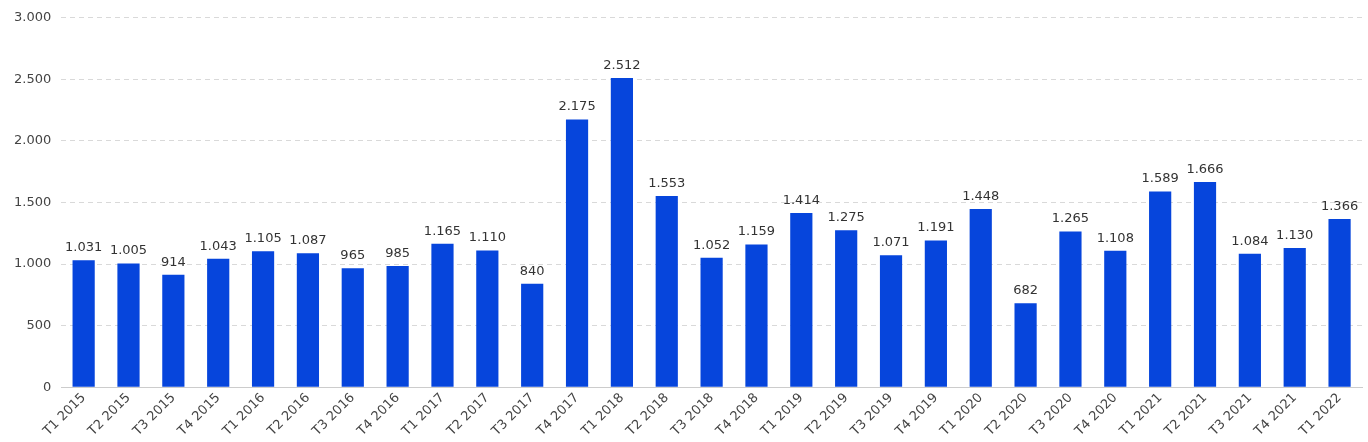 The image size is (1368, 442). What do you see at coordinates (577, 106) in the screenshot?
I see `data-label: 2.175` at bounding box center [577, 106].